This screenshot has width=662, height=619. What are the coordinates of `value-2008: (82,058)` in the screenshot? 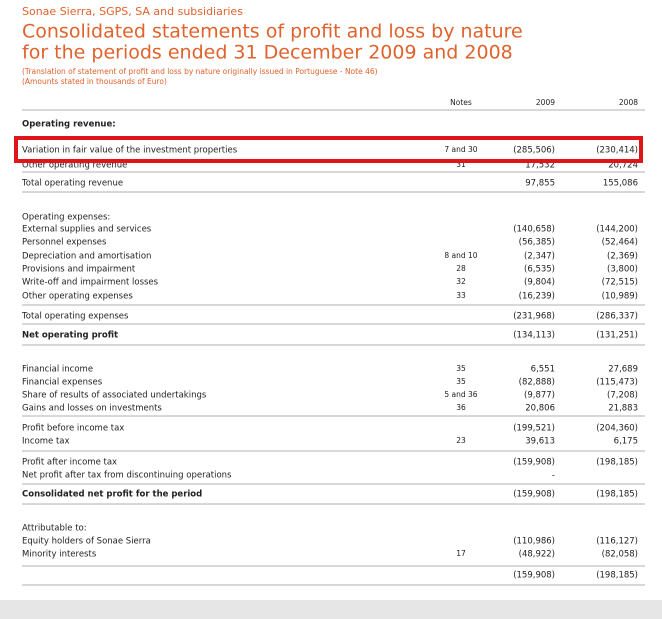 It's located at (620, 555).